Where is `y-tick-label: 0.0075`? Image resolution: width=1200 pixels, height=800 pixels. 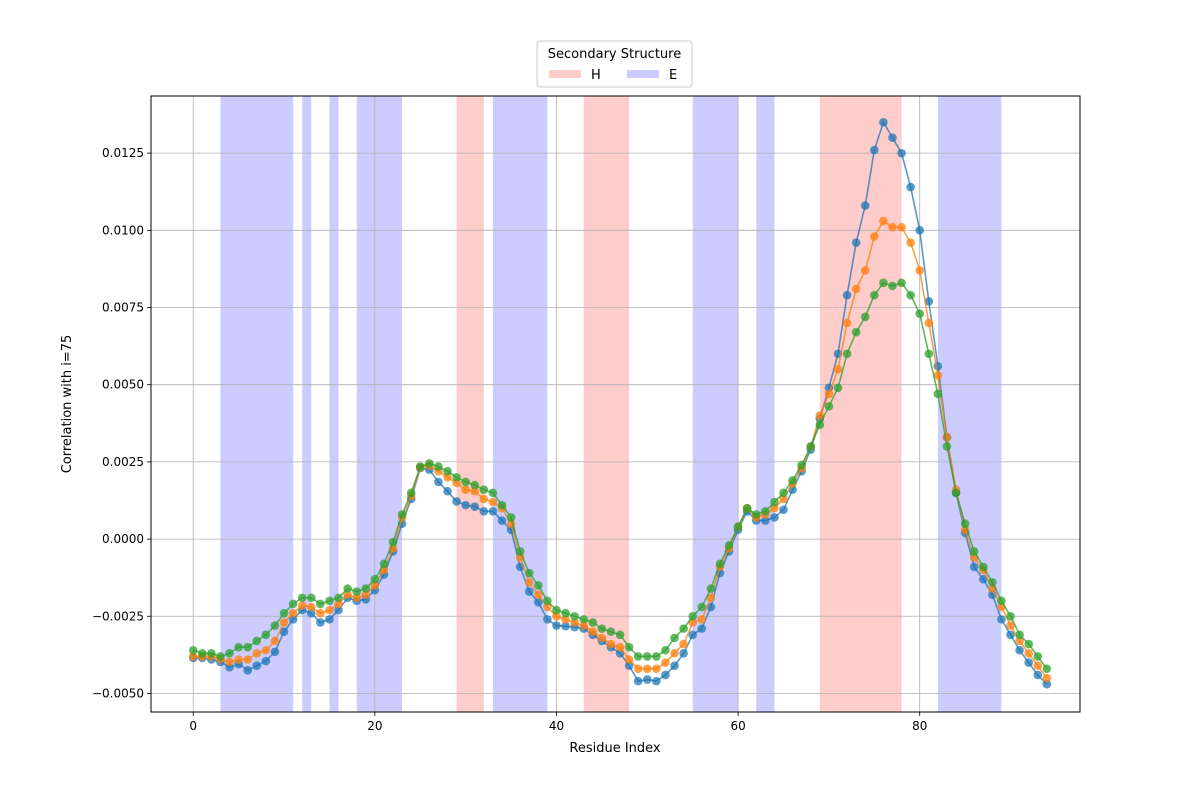 y-tick-label: 0.0075 is located at coordinates (123, 308).